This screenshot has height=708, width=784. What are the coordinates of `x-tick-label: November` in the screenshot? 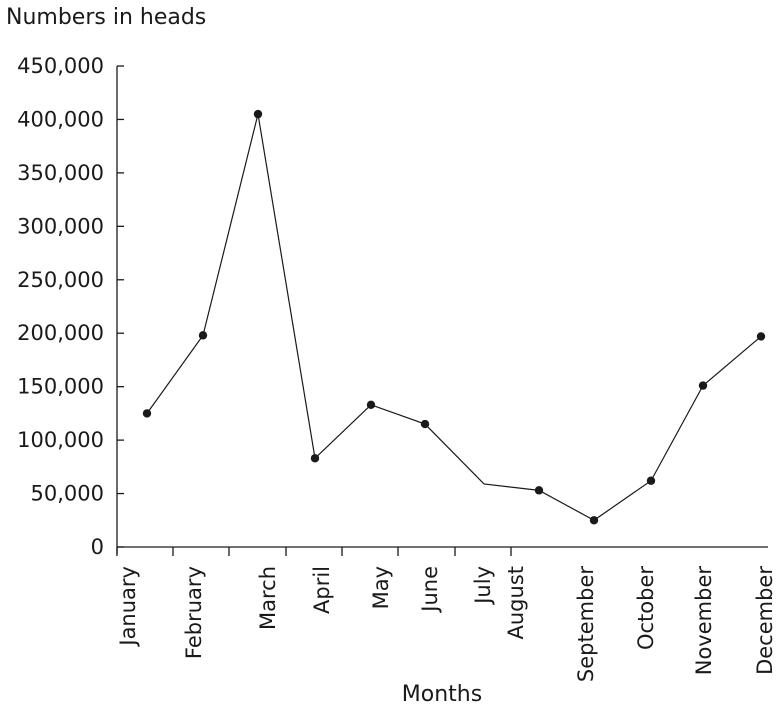 It's located at (704, 621).